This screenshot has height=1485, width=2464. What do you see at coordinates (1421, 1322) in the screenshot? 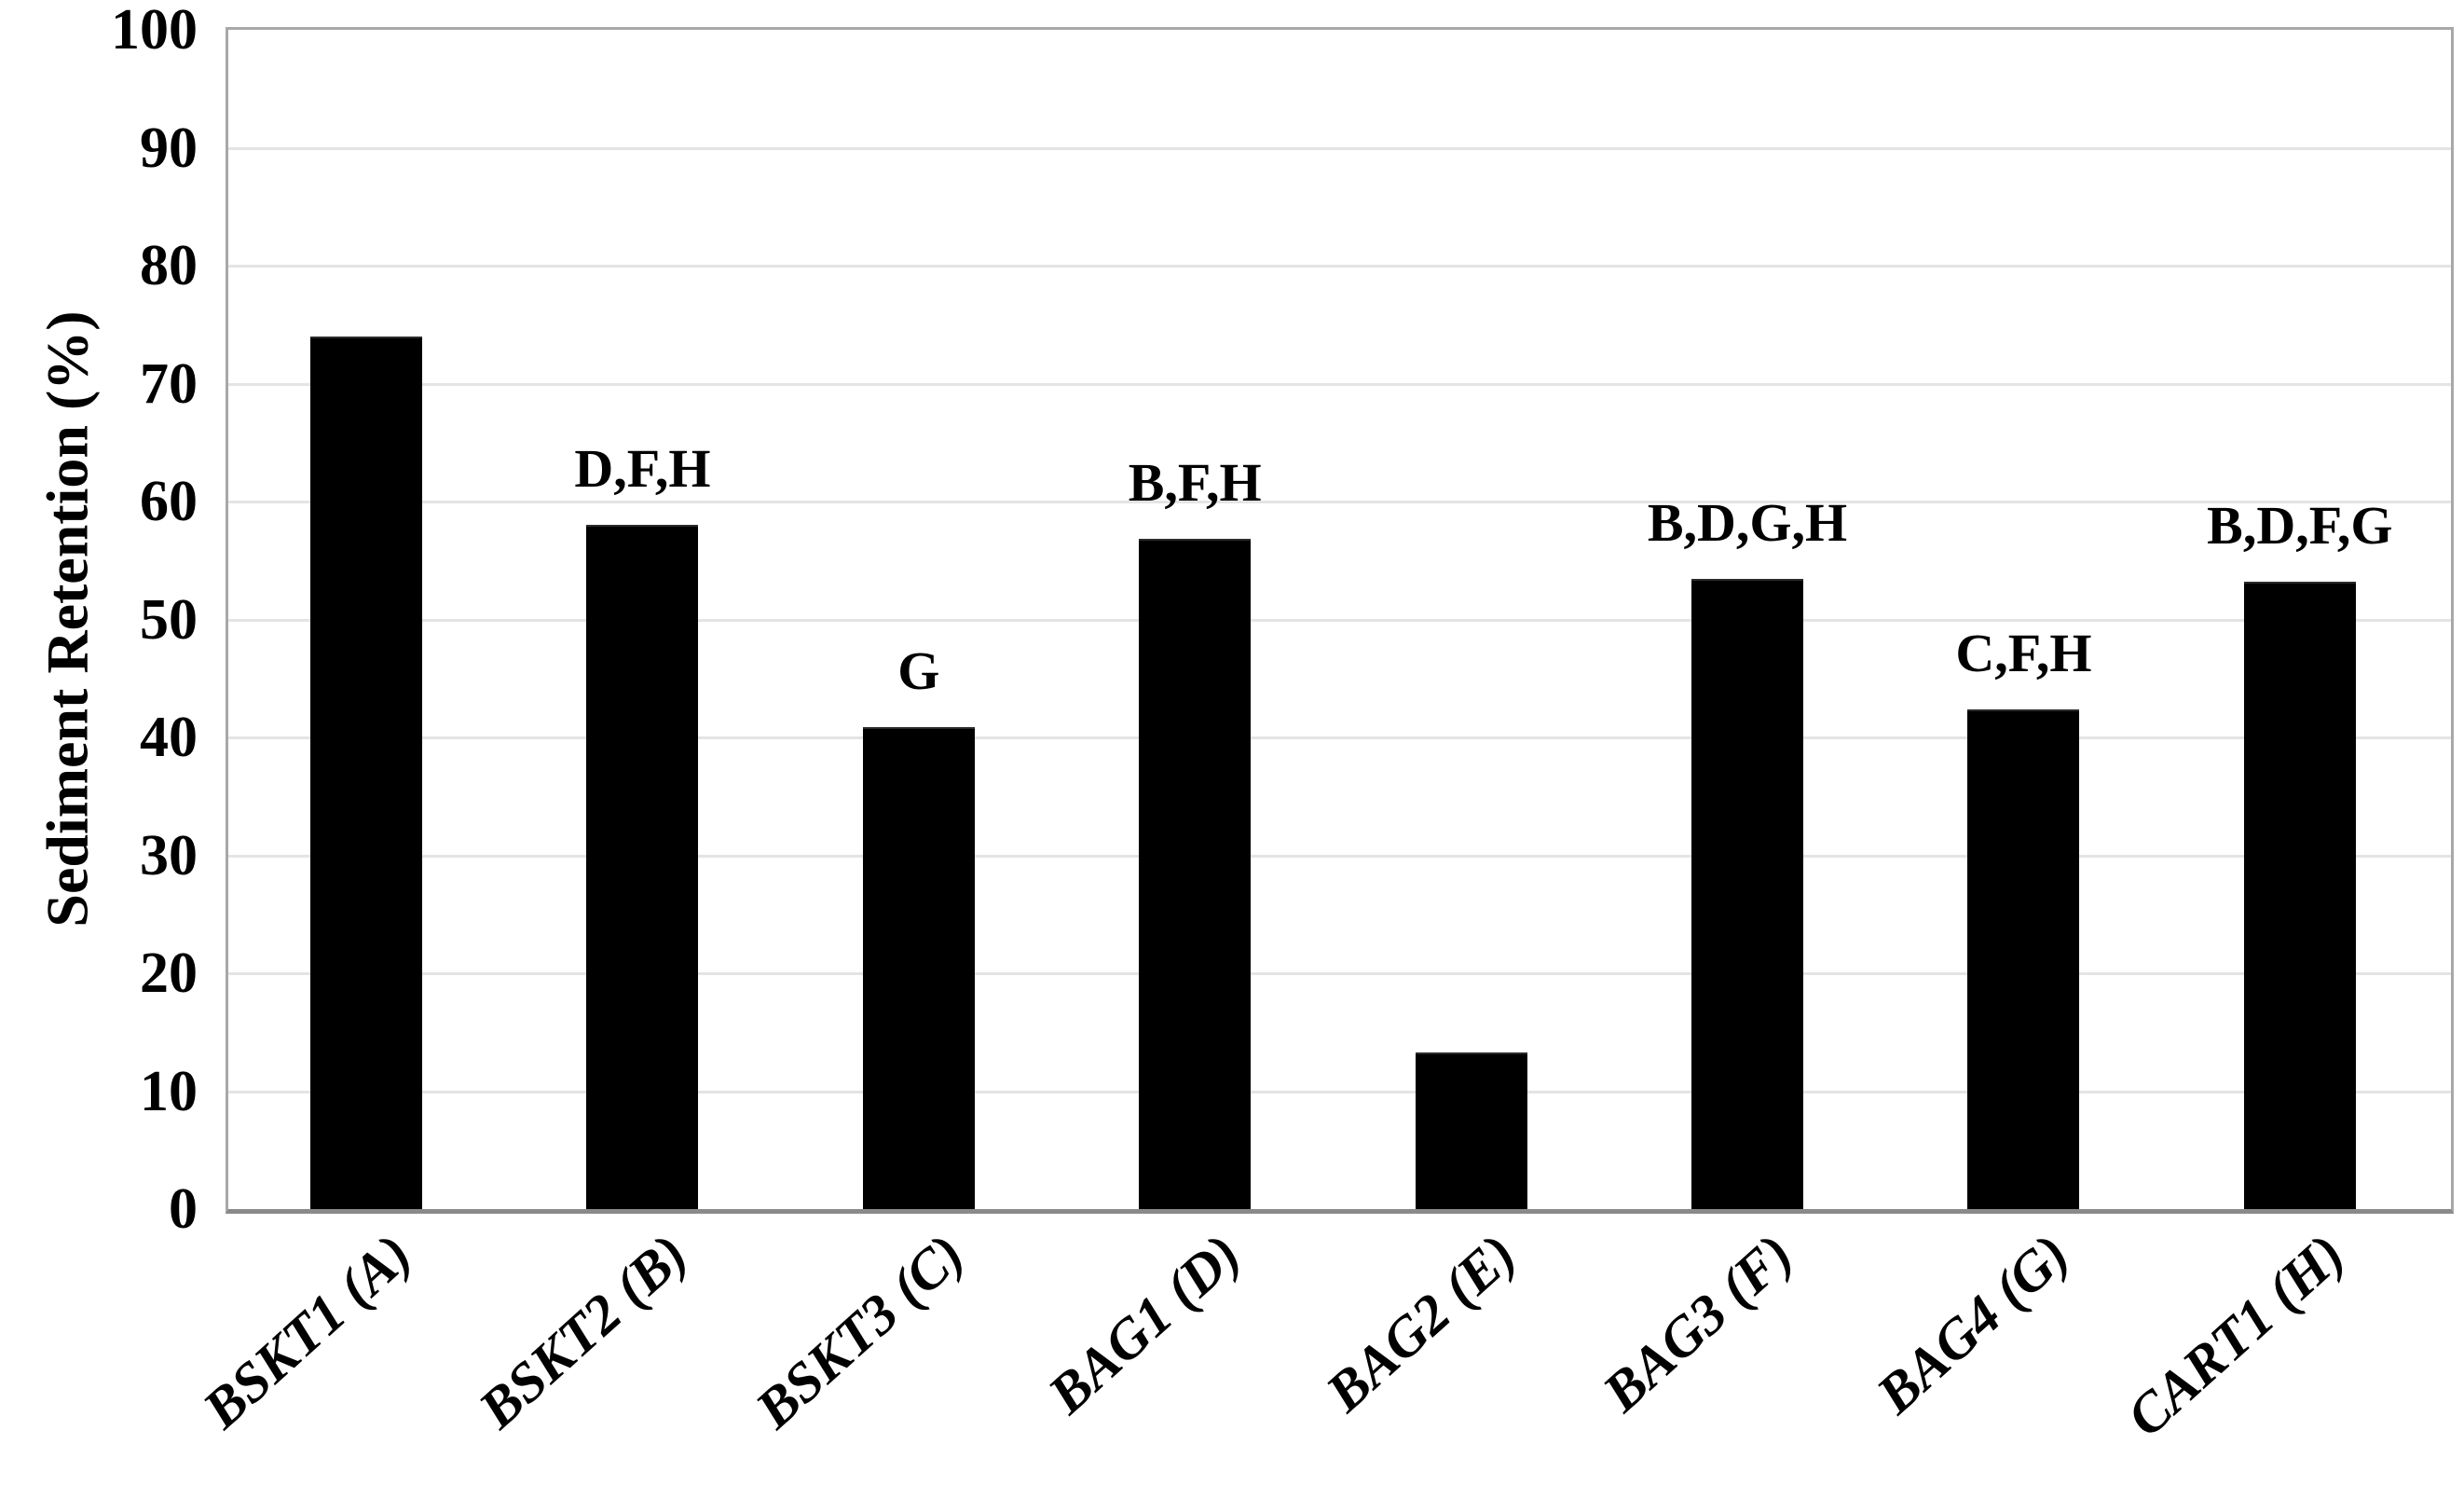
I see `x-tick-label-text: BAG2 (E)` at bounding box center [1421, 1322].